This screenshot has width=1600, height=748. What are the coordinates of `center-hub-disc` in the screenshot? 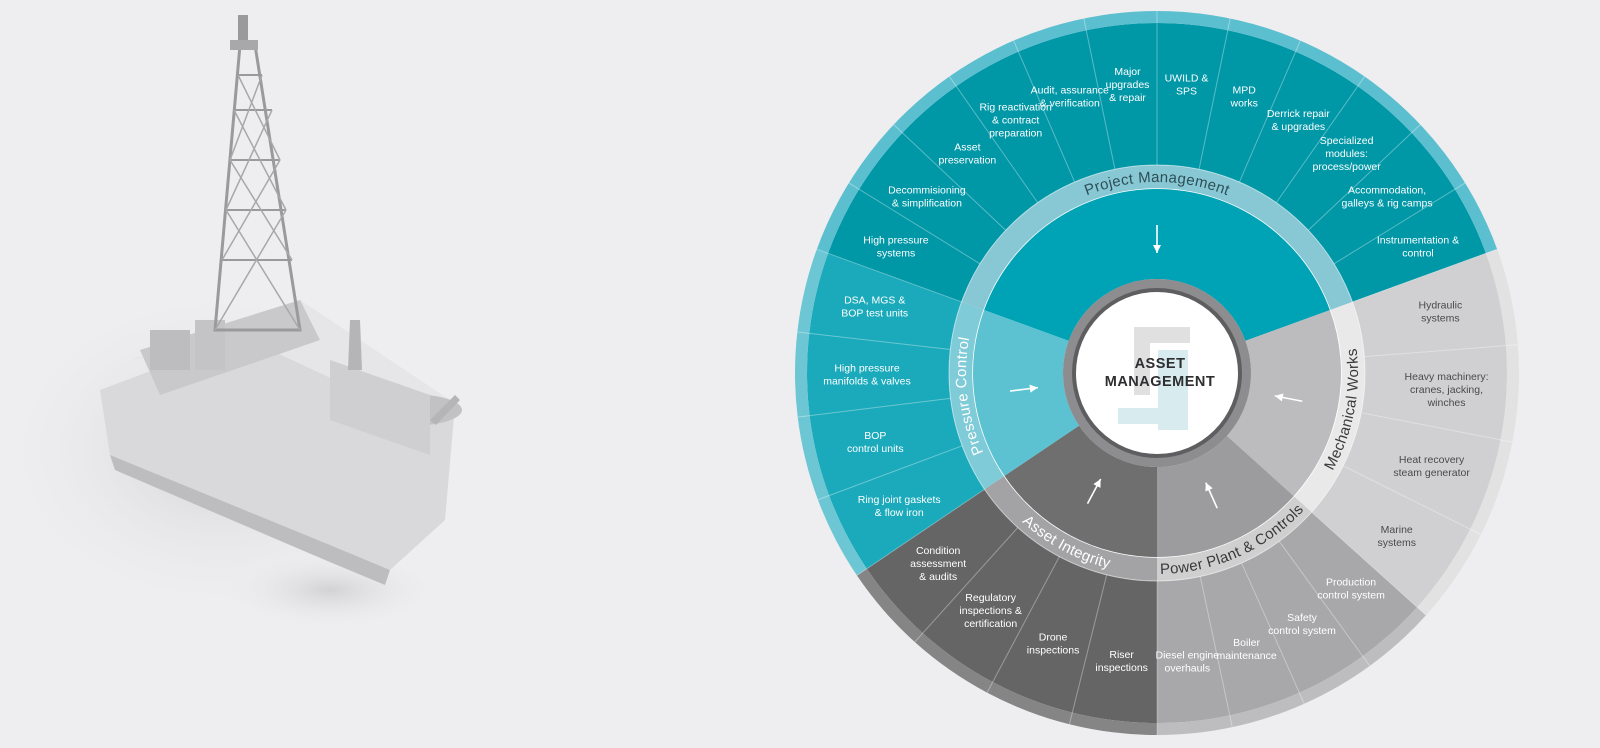 It's located at (1157, 373).